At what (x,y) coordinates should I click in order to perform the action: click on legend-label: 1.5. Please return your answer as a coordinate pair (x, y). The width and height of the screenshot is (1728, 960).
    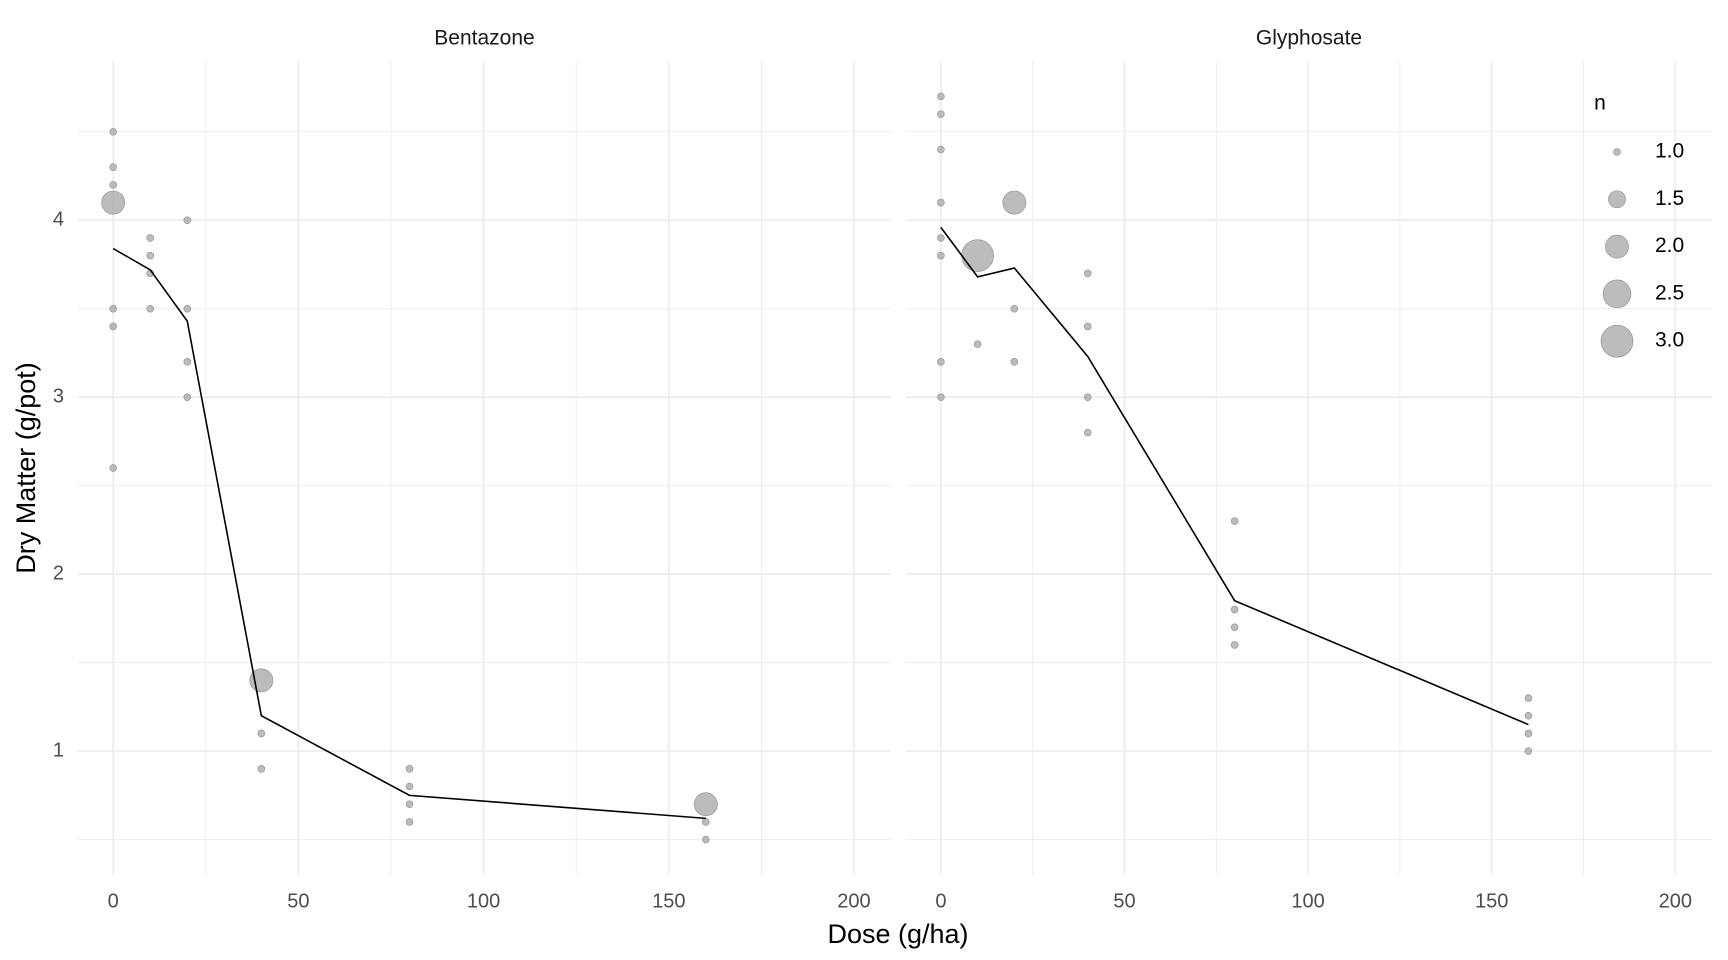
    Looking at the image, I should click on (1669, 198).